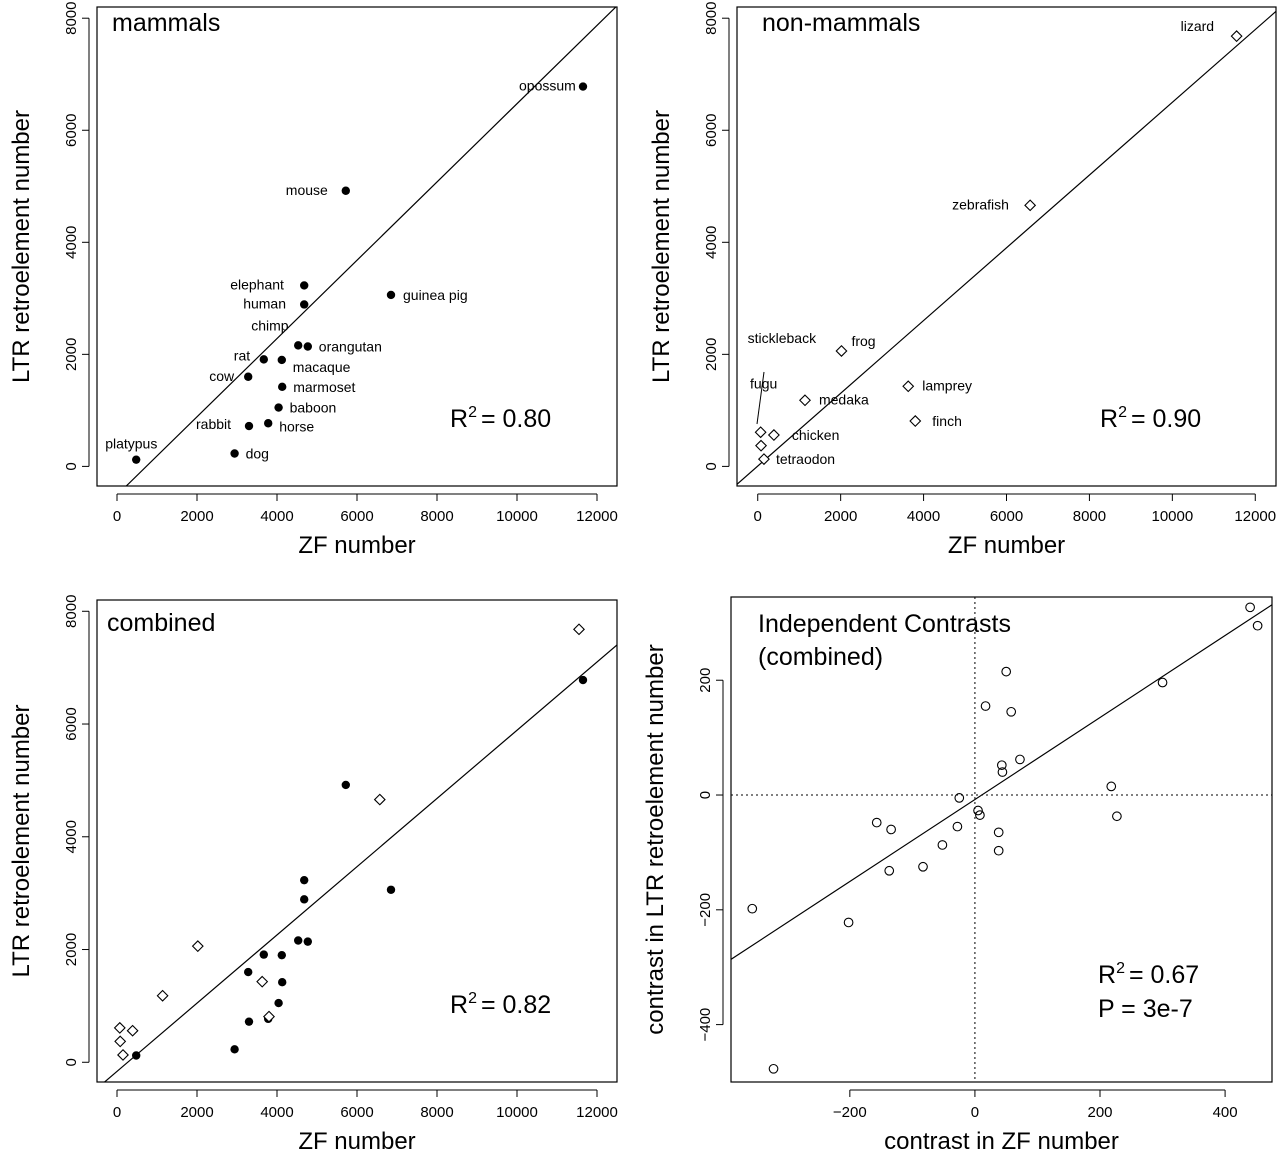 Image resolution: width=1280 pixels, height=1151 pixels. Describe the element at coordinates (1001, 1139) in the screenshot. I see `x-axis-title: contrast in ZF number` at that location.